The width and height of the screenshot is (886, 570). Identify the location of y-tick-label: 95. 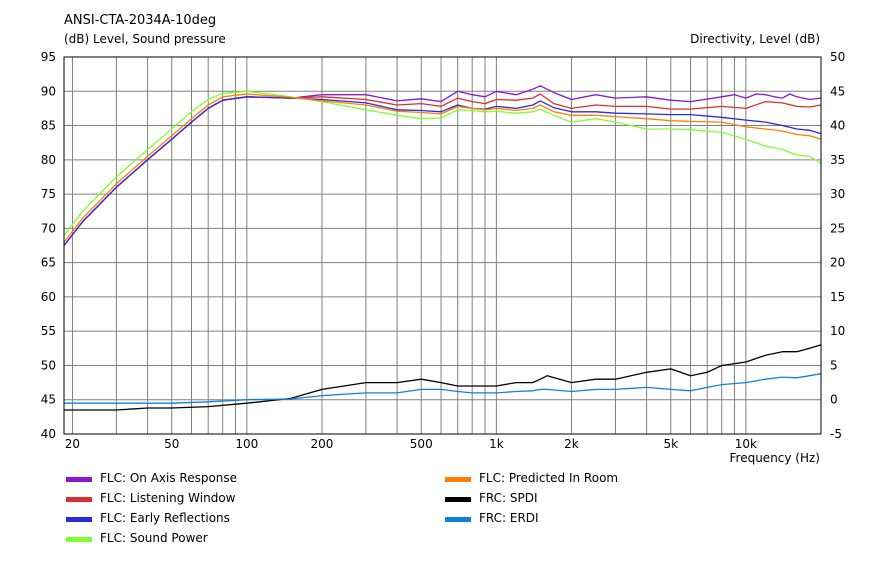
(48, 57).